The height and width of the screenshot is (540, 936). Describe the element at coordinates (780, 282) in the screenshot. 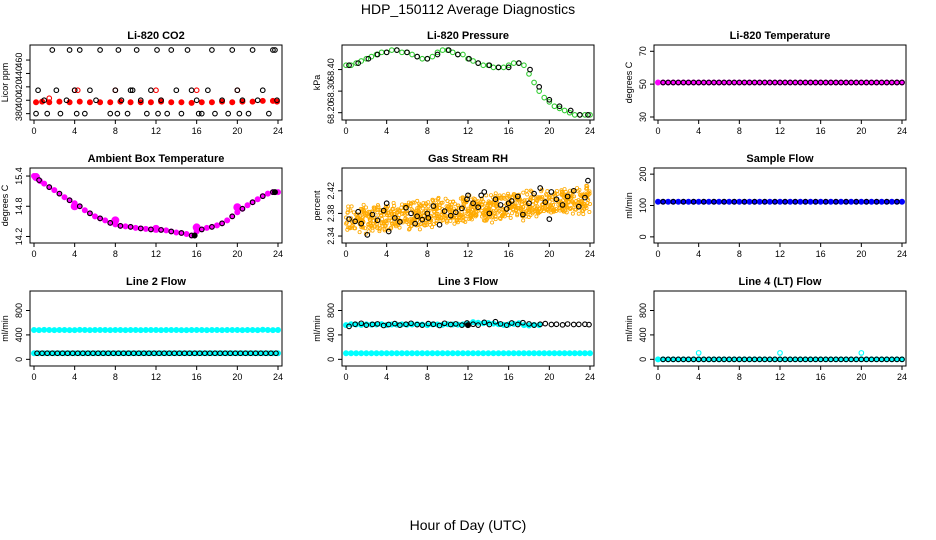

I see `panel-title: Line 4 (LT) Flow` at that location.